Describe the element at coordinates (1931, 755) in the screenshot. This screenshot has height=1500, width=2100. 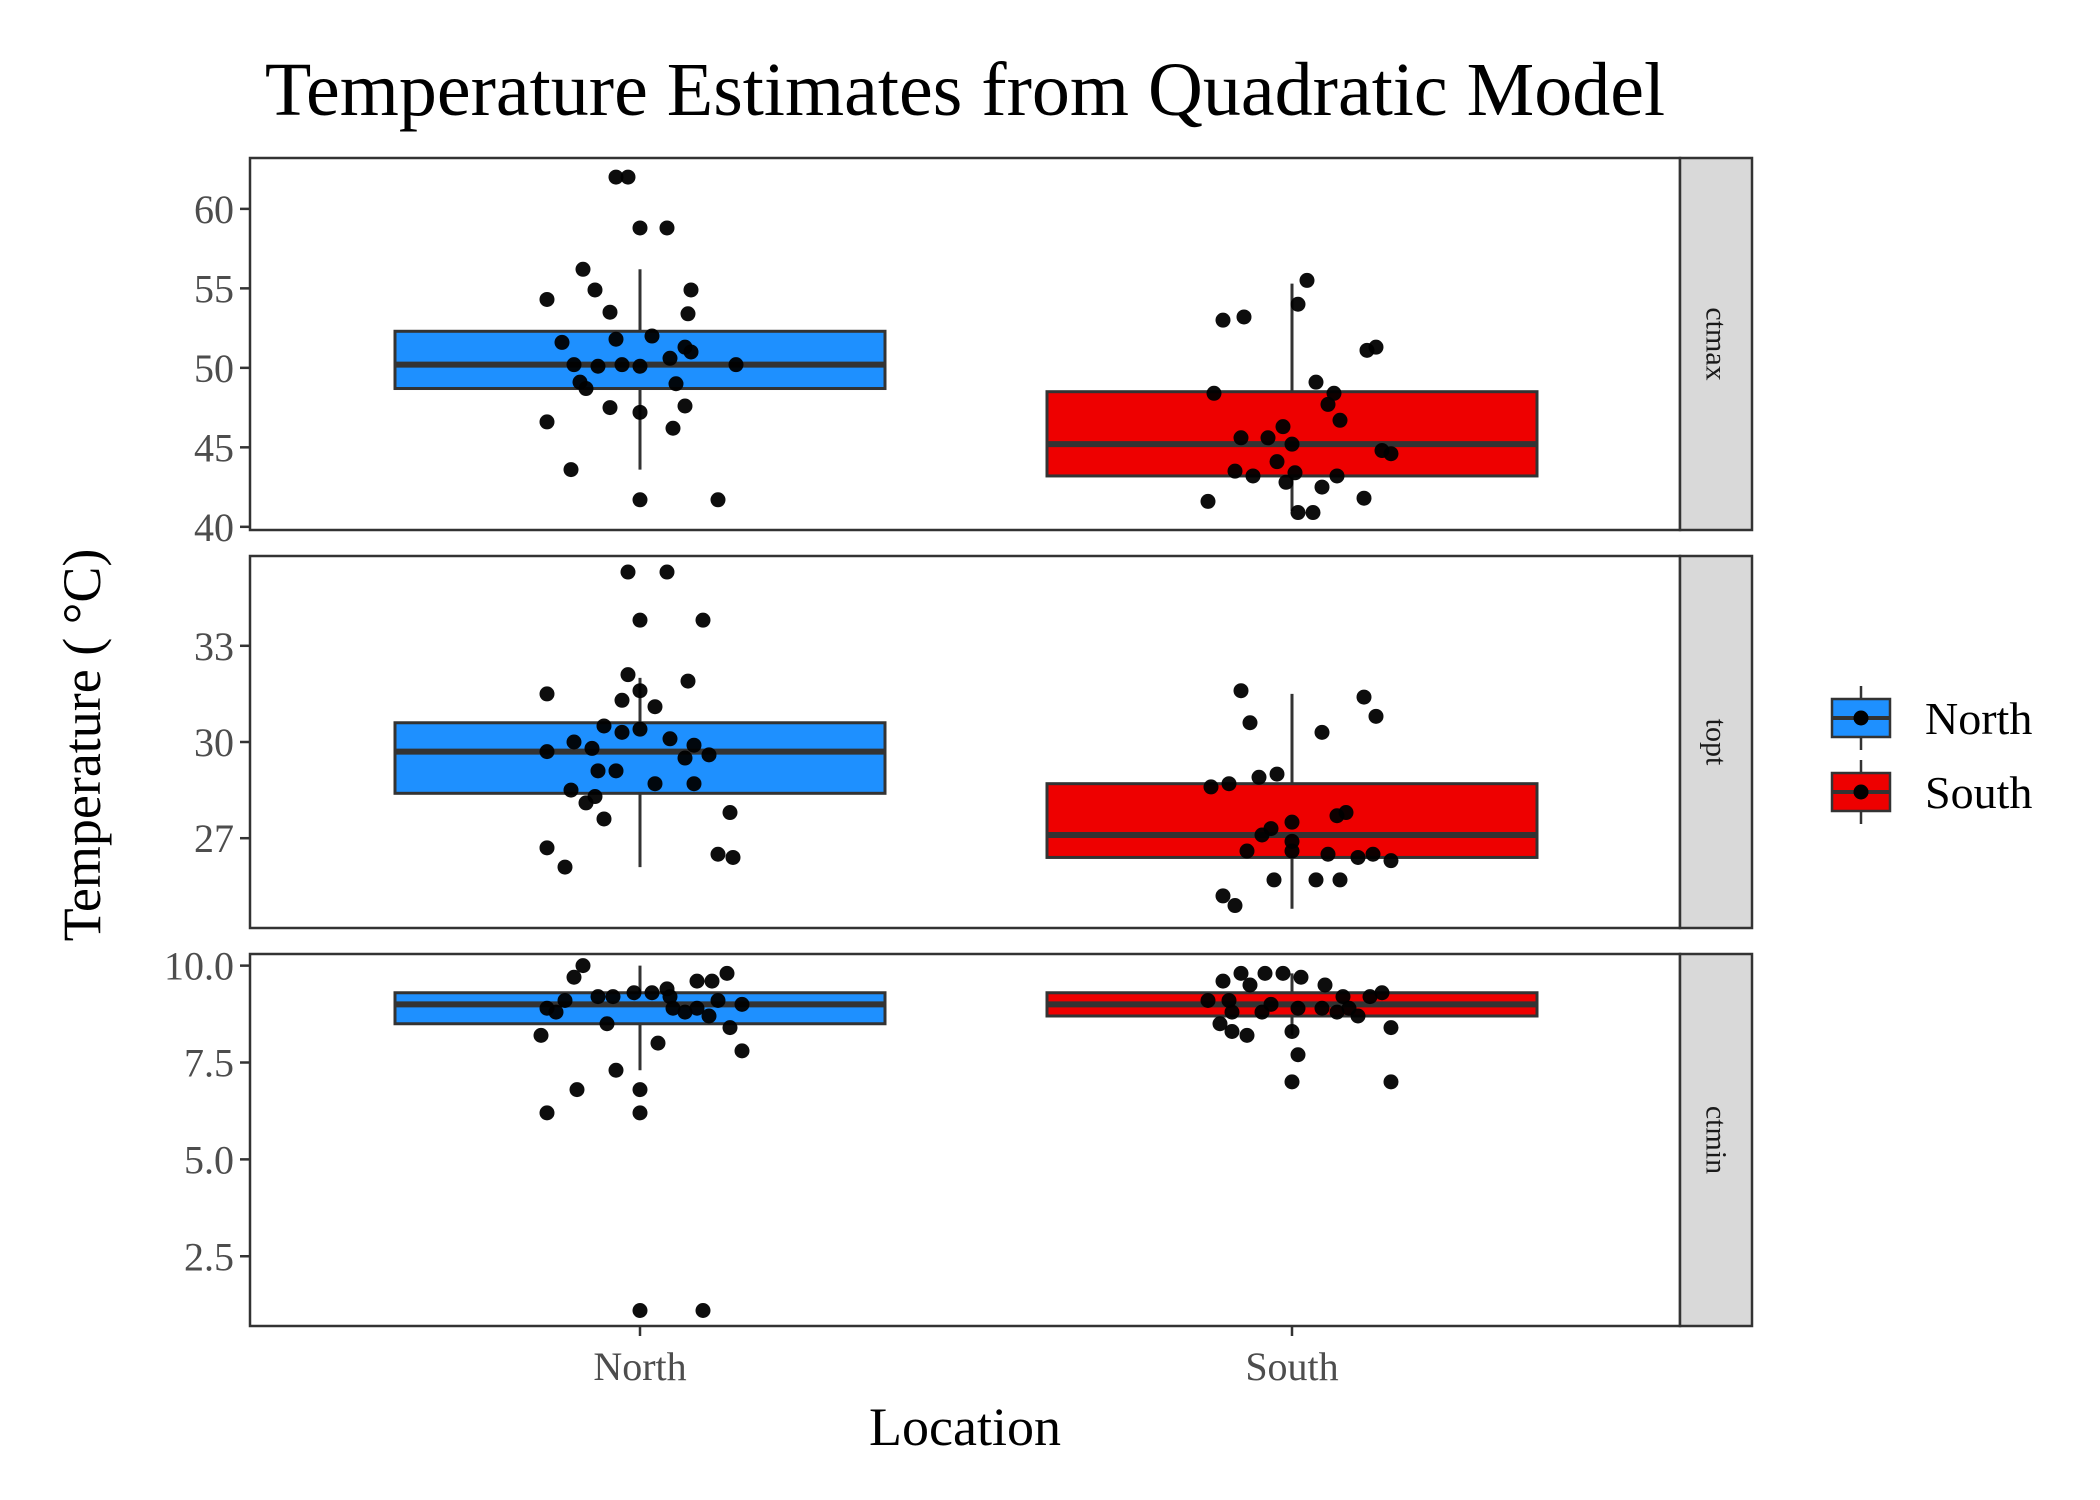
I see `legend: North South` at that location.